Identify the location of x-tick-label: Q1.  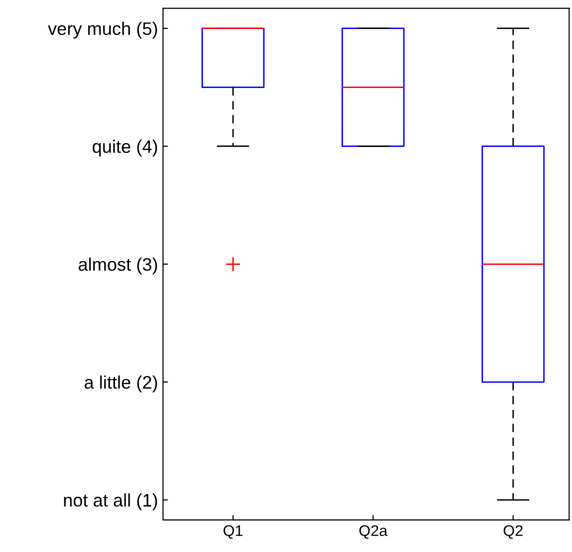
(233, 532).